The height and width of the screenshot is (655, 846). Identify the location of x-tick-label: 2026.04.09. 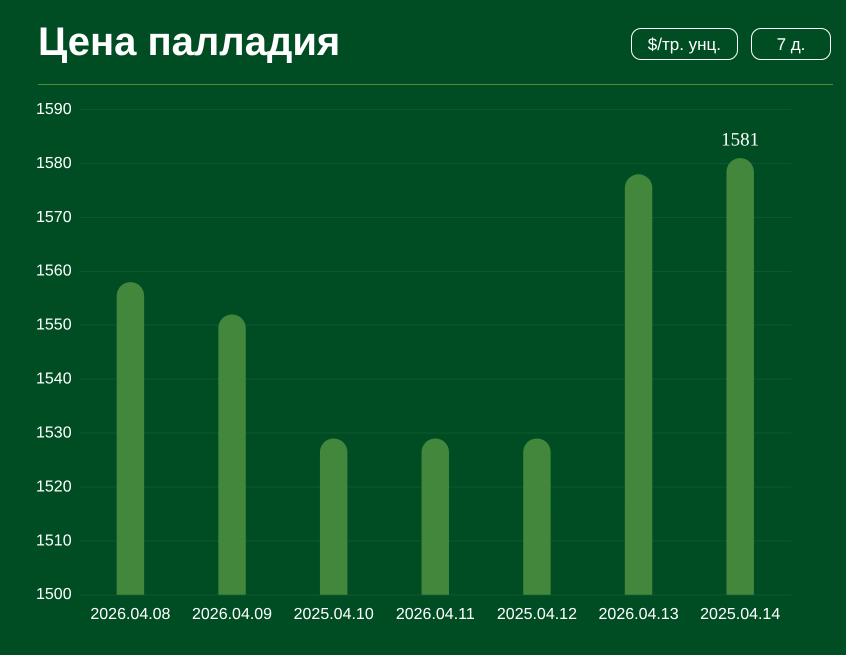
(232, 614).